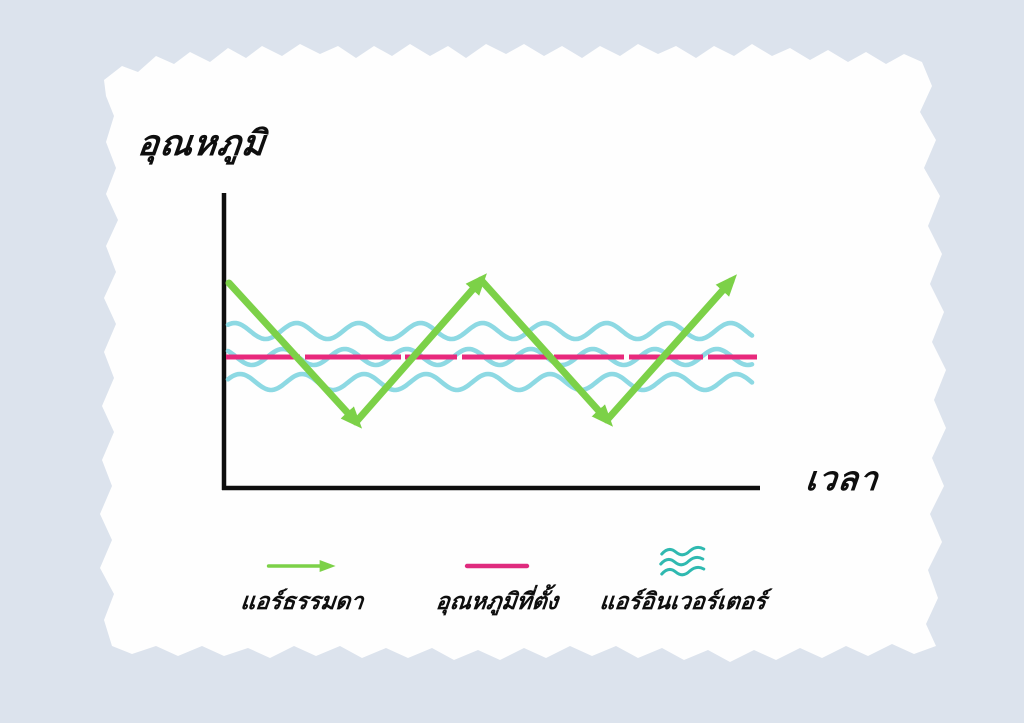  I want to click on legend-label-set-temperature: อุณหภูมิที่ตั้ง, so click(497, 602).